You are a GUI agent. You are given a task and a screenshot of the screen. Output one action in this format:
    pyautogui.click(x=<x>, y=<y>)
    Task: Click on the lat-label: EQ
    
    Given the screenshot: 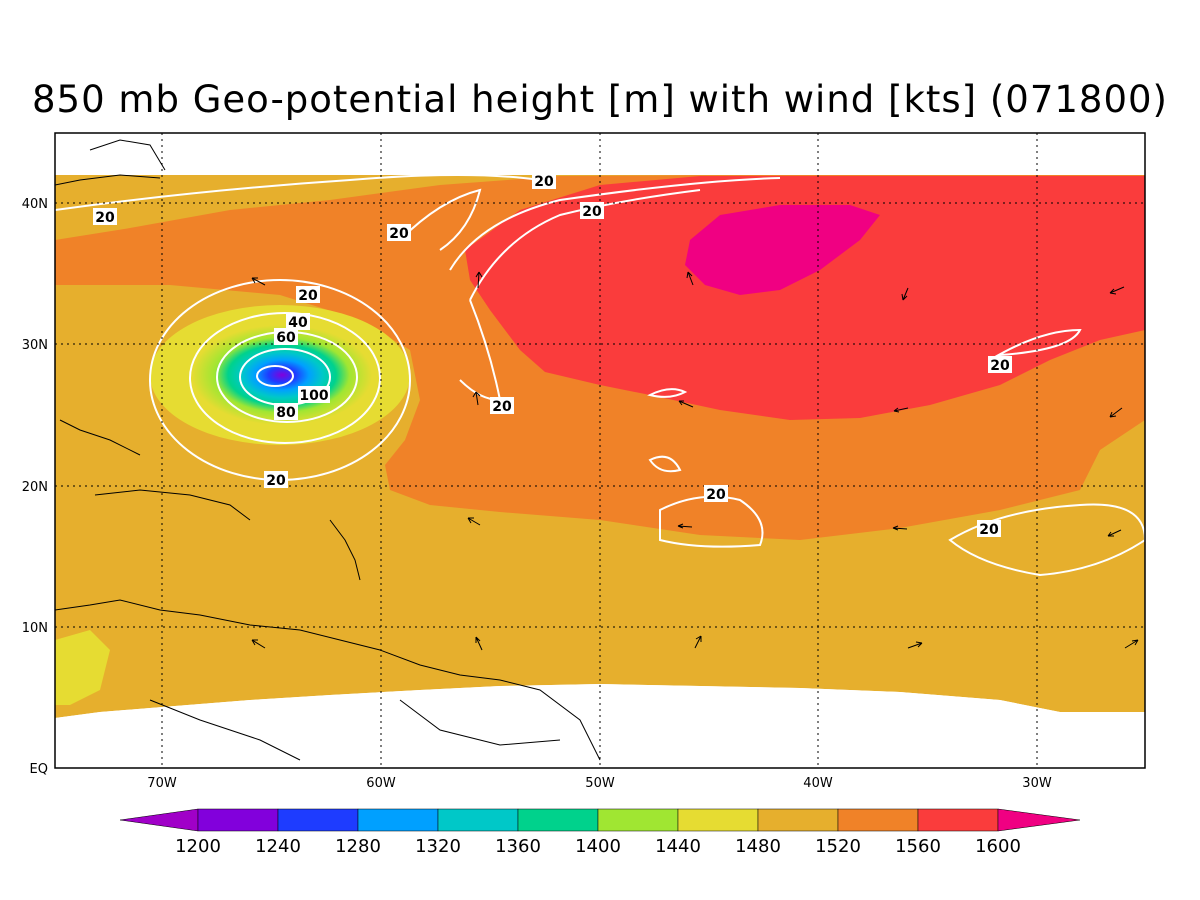 What is the action you would take?
    pyautogui.click(x=39, y=769)
    